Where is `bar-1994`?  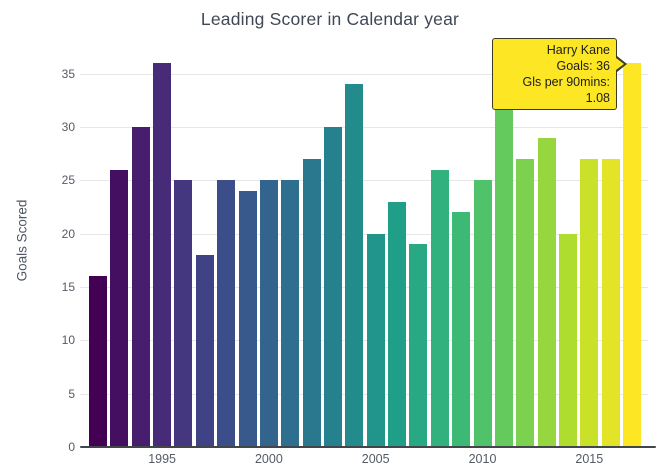
bar-1994 is located at coordinates (140, 286).